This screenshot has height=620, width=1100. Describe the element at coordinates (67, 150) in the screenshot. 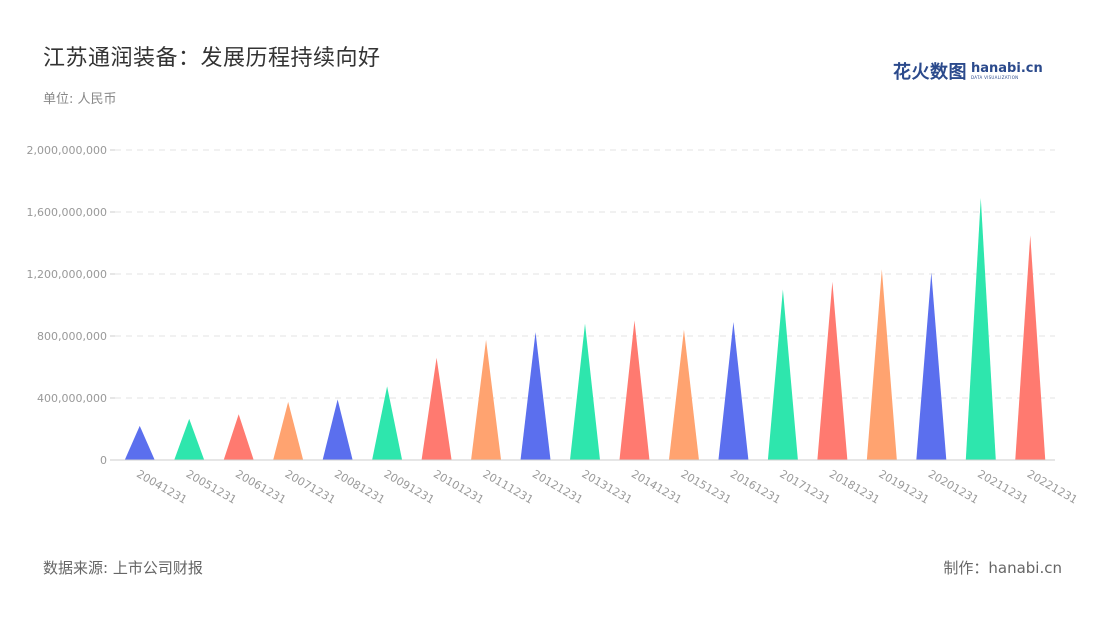

I see `y-tick-label: 2,000,000,000` at that location.